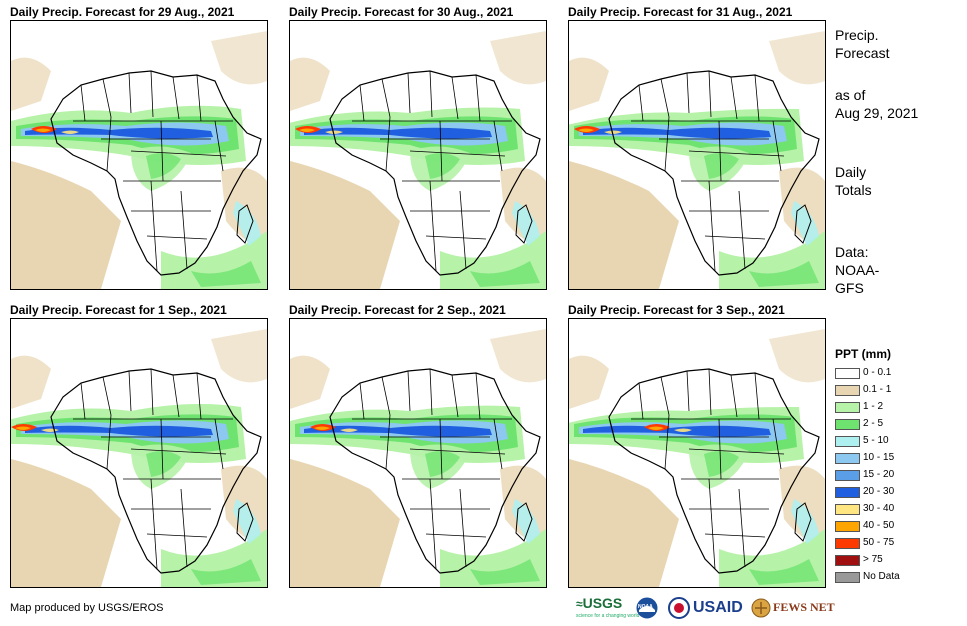  Describe the element at coordinates (862, 53) in the screenshot. I see `heading-line-2: Forecast` at that location.